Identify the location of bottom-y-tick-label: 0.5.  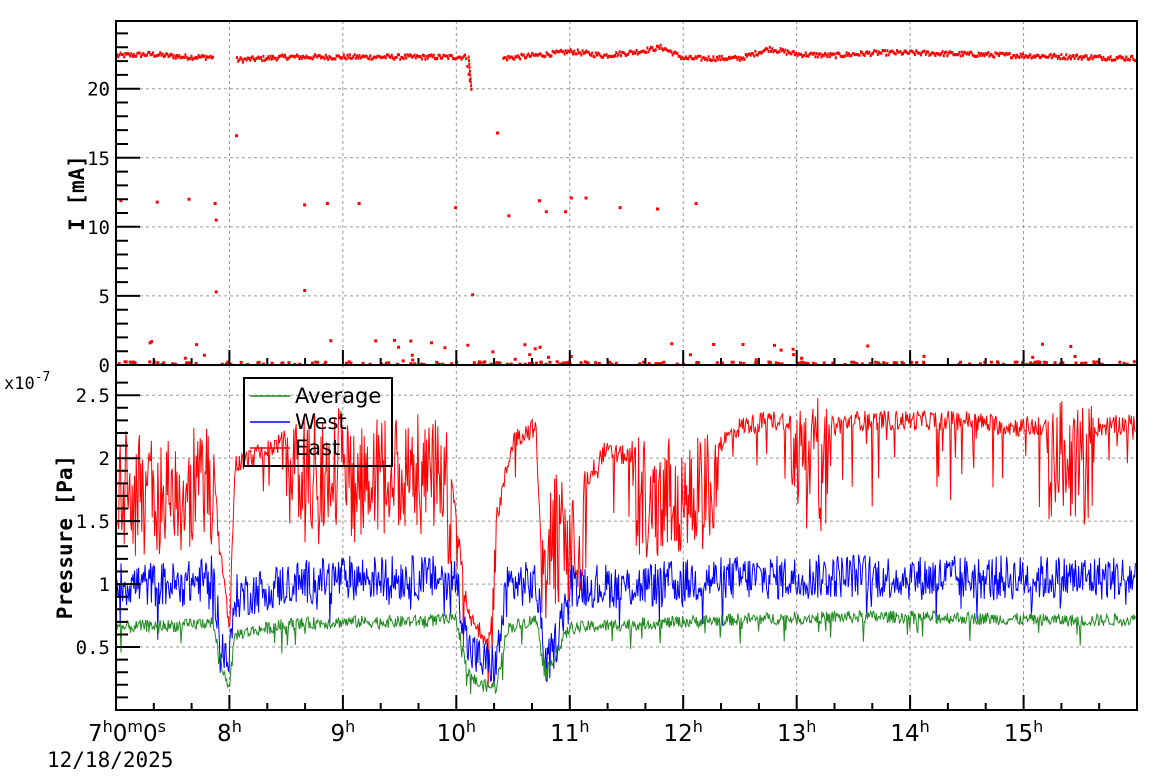
(93, 648).